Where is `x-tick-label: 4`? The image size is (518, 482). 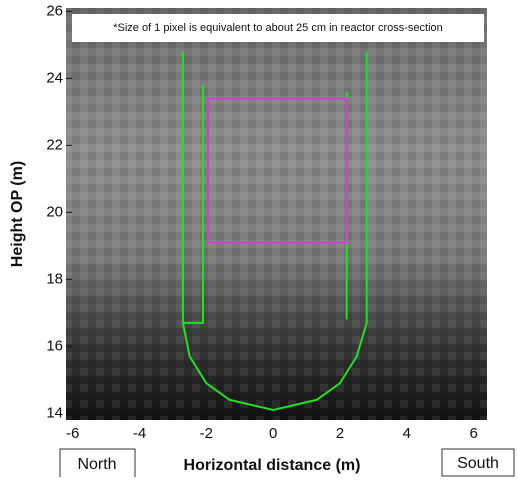
x-tick-label: 4 is located at coordinates (407, 433).